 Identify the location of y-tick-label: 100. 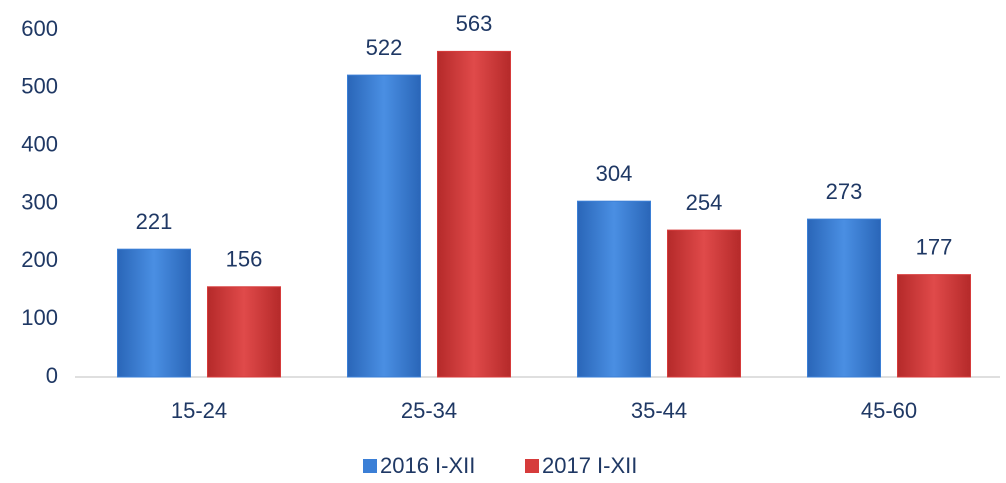
(39, 317).